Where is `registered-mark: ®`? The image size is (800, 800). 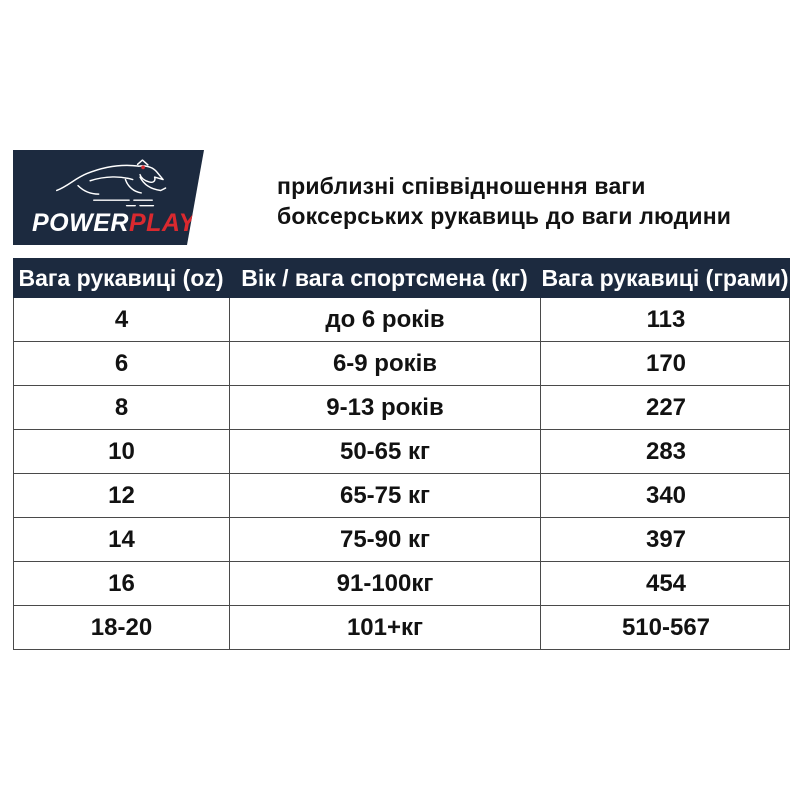 registered-mark: ® is located at coordinates (199, 215).